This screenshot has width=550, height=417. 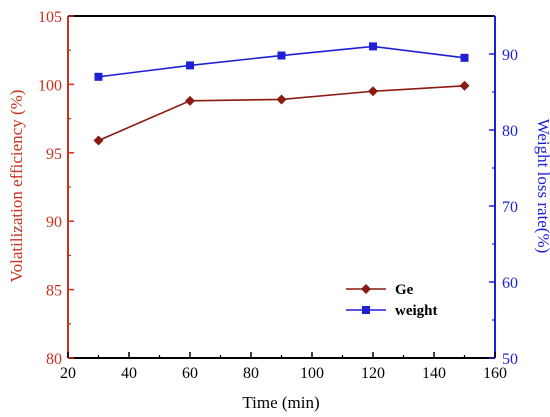 I want to click on y-left-tick-label: 95, so click(x=54, y=154).